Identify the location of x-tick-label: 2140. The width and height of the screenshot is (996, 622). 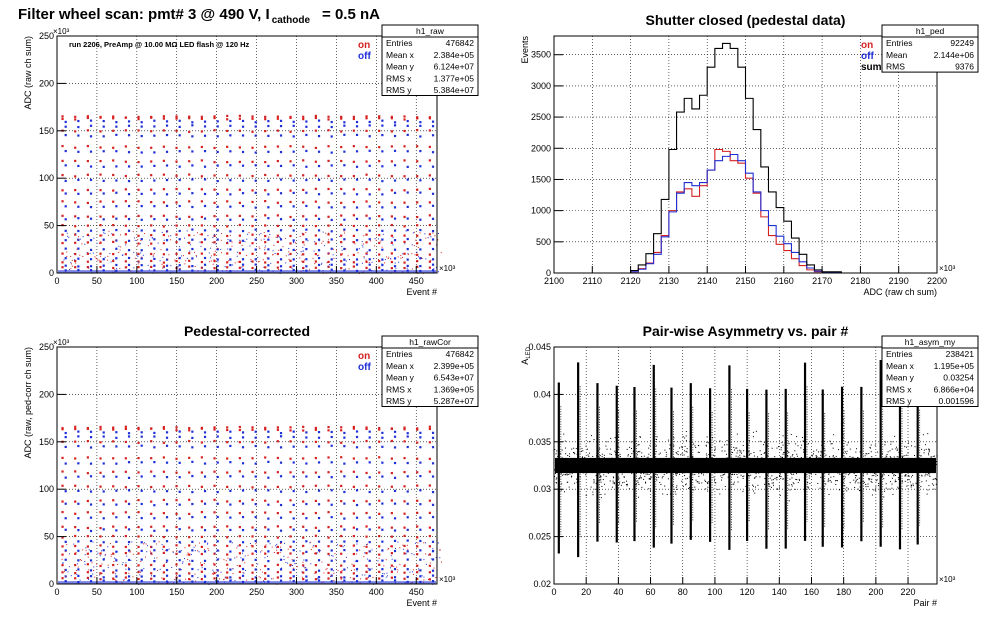
(707, 281).